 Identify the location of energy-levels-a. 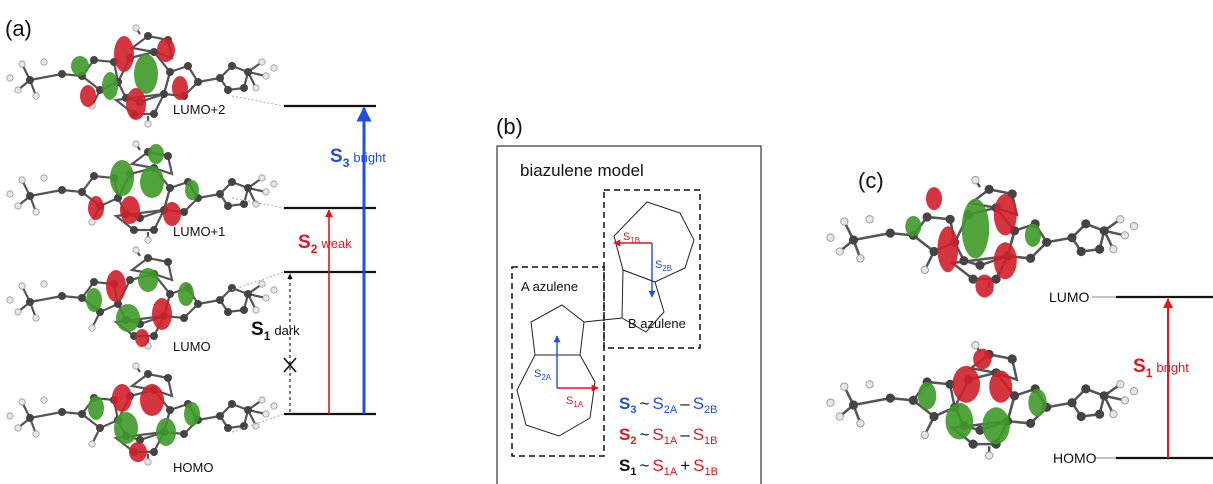
(330, 260).